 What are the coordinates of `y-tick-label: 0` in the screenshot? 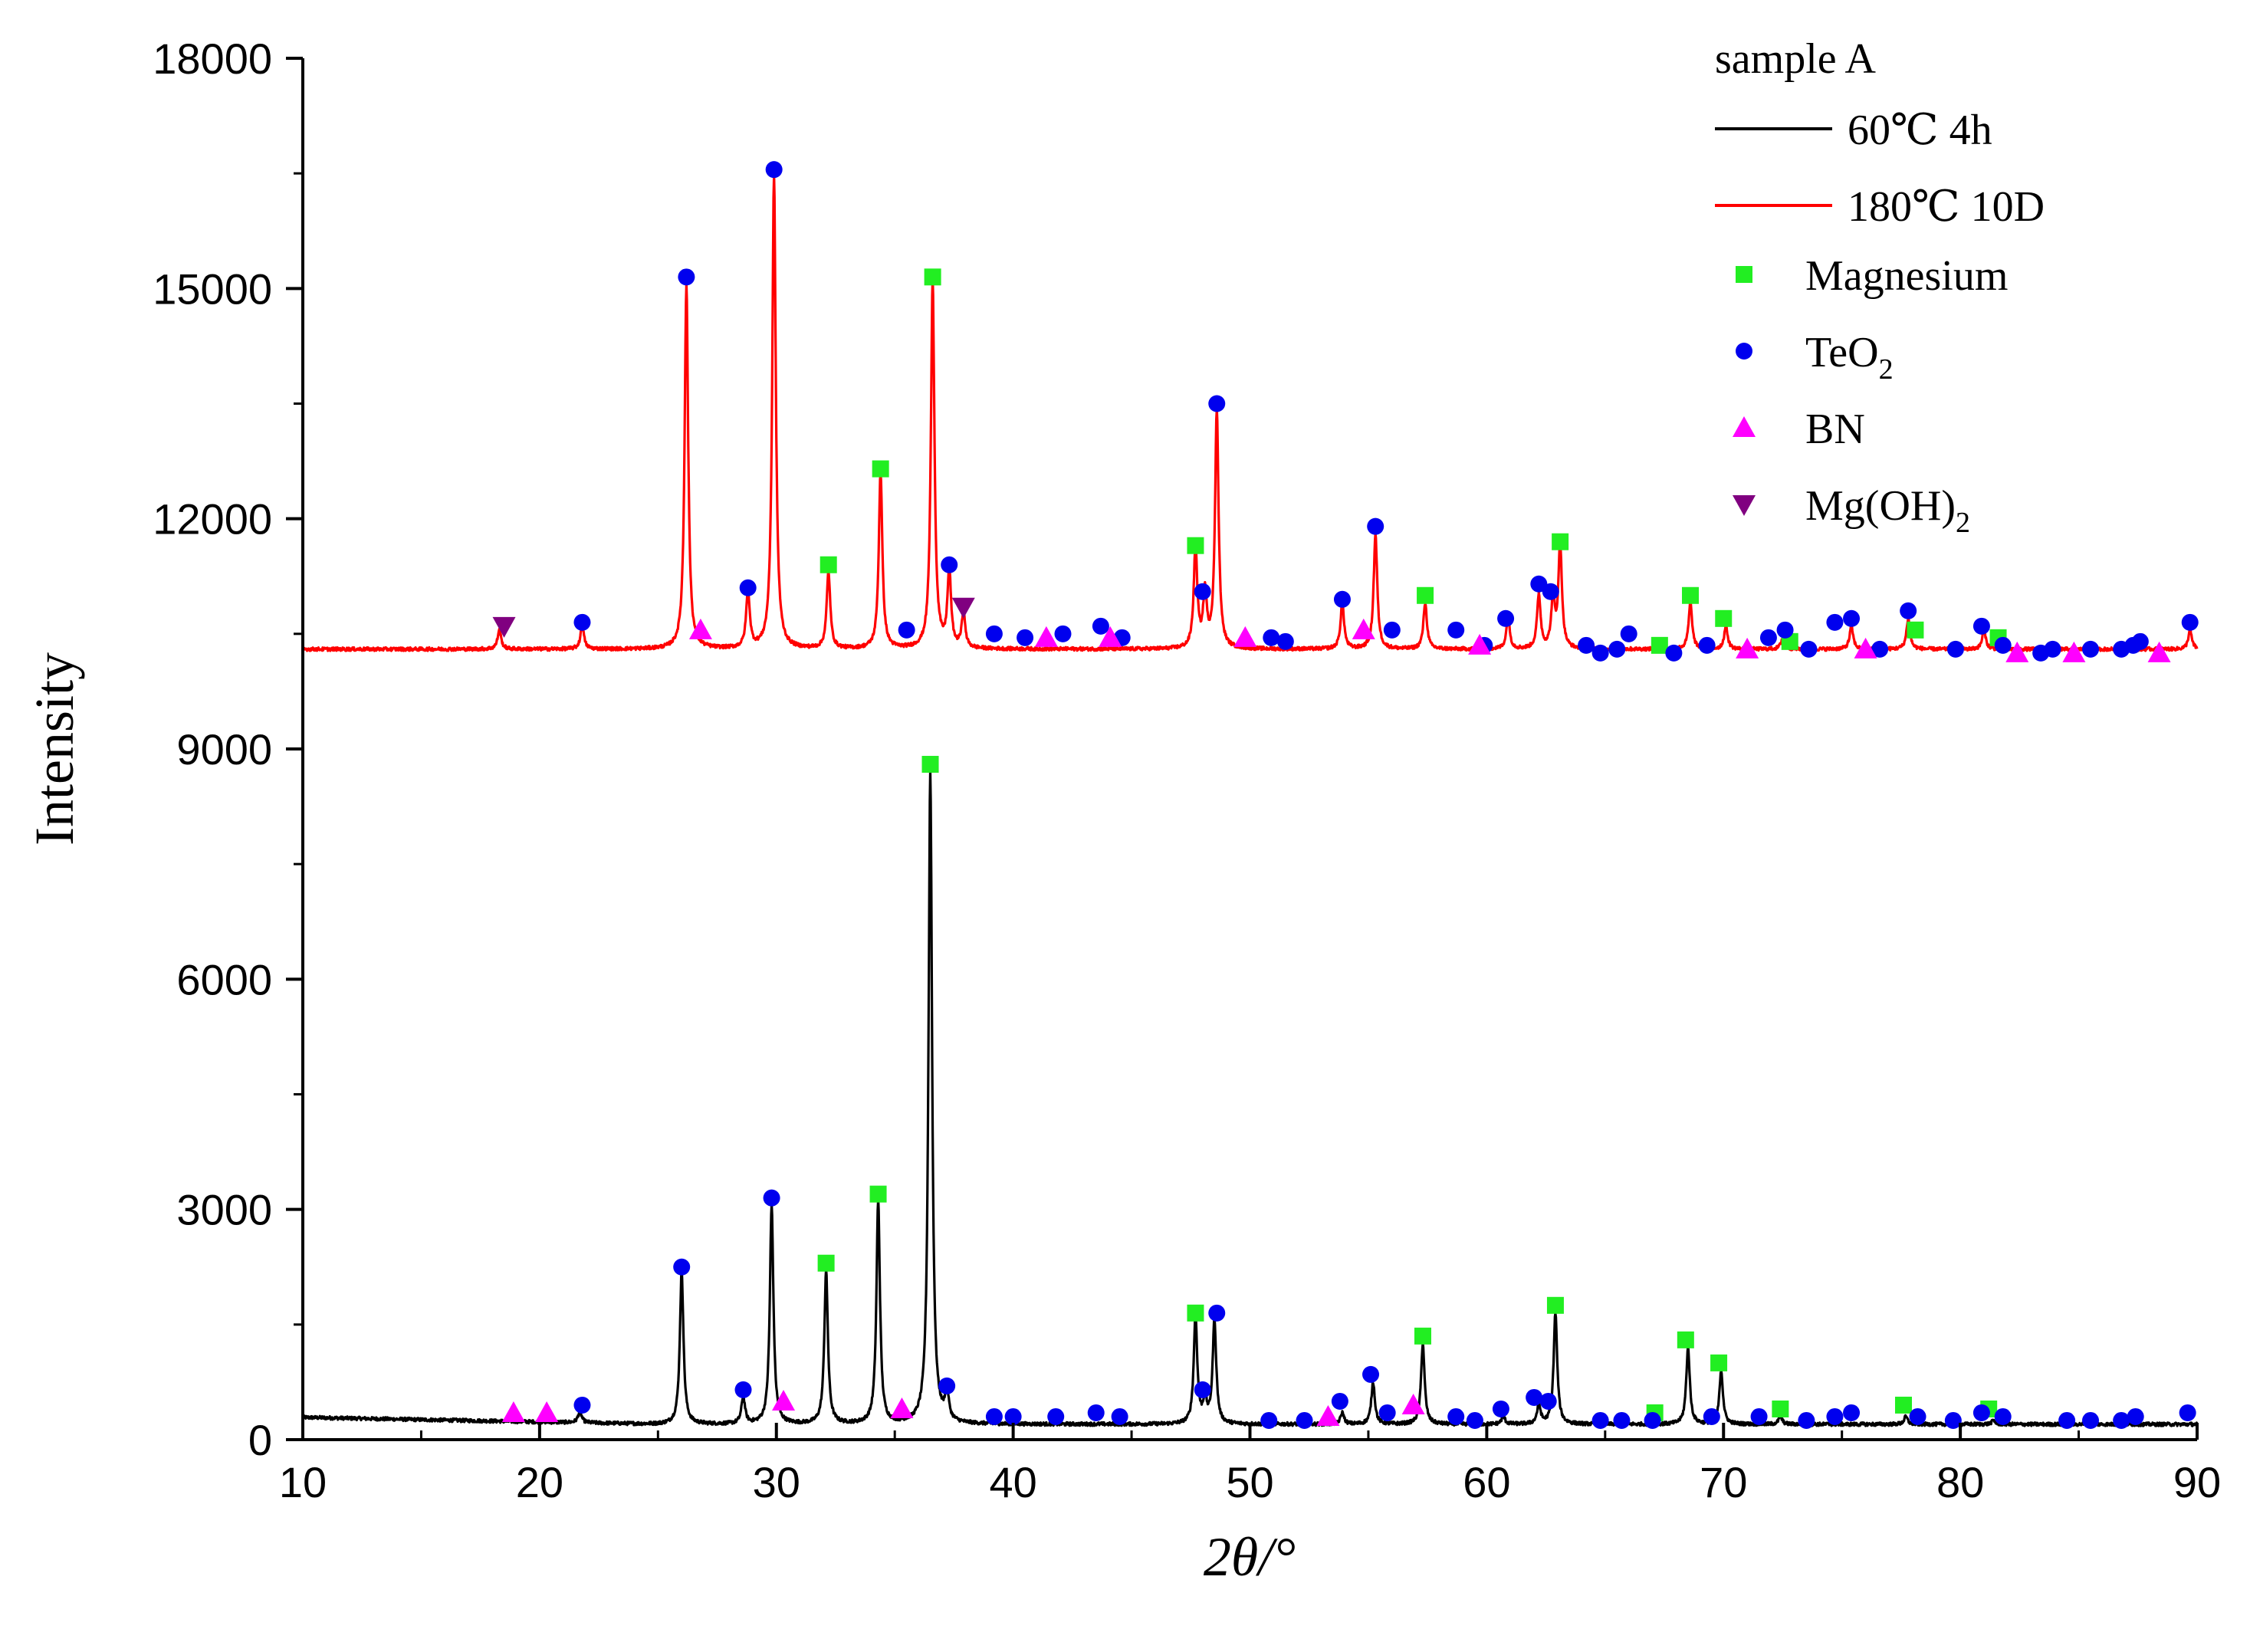 It's located at (260, 1440).